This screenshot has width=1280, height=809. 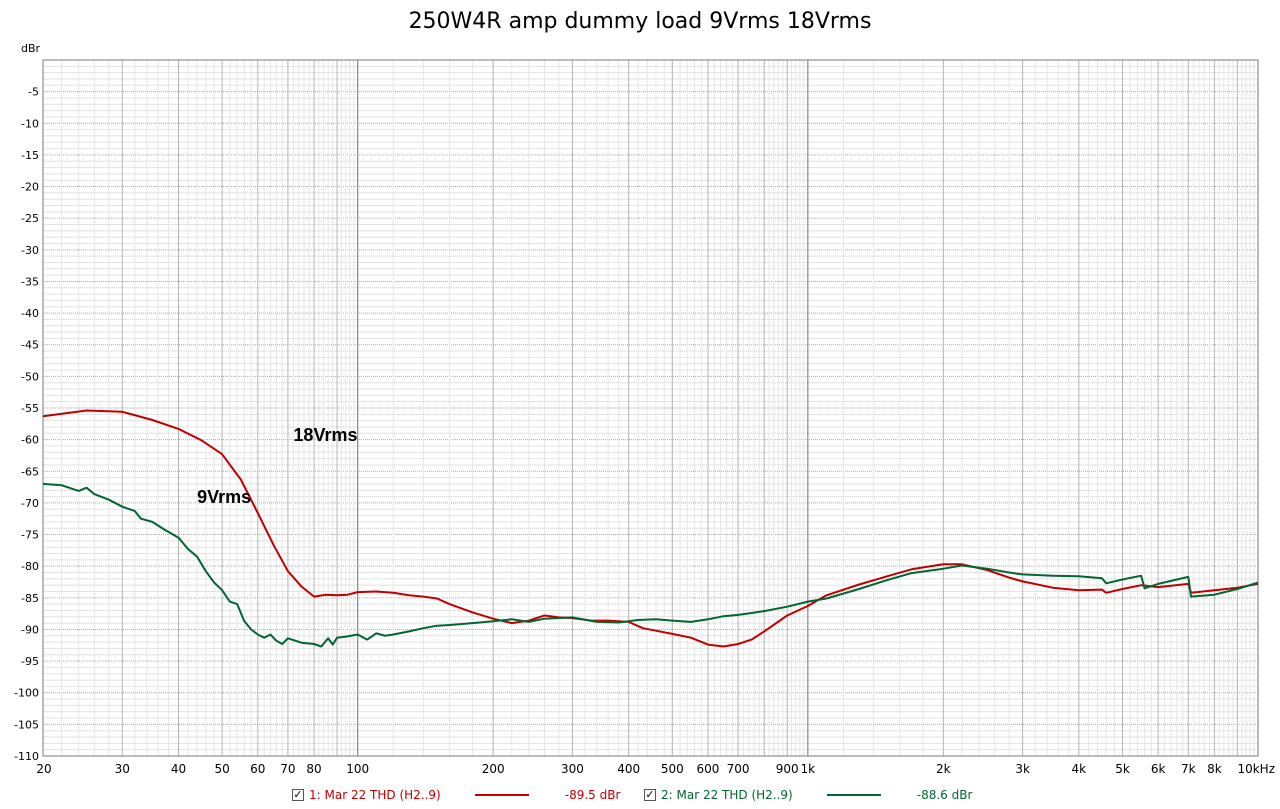 I want to click on annotation-1: 18Vrms, so click(x=325, y=435).